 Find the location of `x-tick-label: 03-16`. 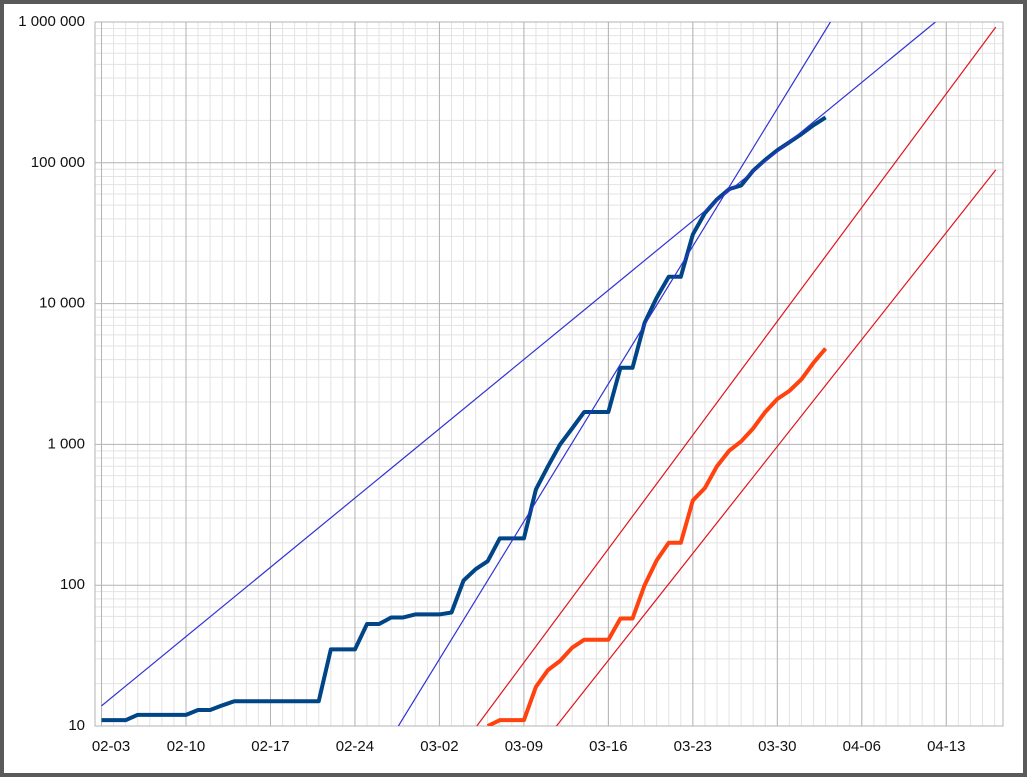

x-tick-label: 03-16 is located at coordinates (608, 746).